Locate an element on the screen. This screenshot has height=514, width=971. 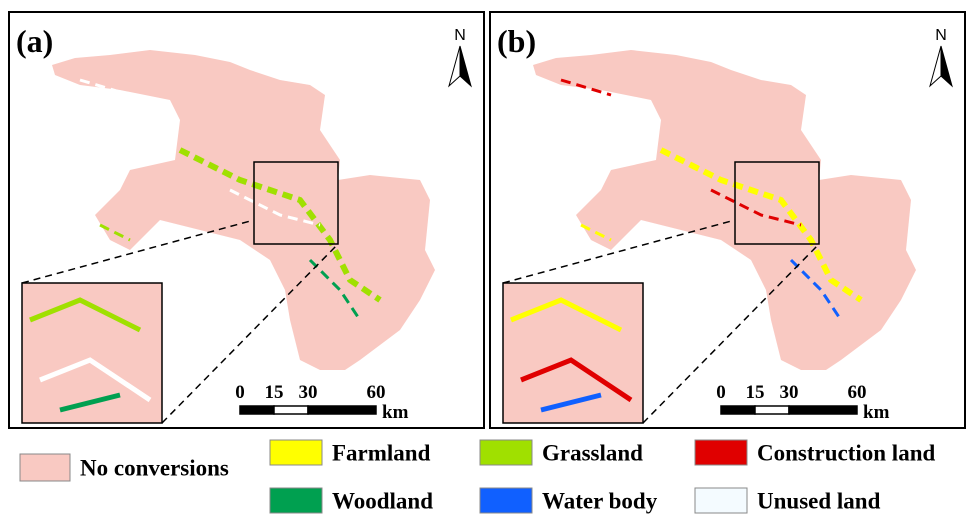
legend-label: Construction land is located at coordinates (846, 453).